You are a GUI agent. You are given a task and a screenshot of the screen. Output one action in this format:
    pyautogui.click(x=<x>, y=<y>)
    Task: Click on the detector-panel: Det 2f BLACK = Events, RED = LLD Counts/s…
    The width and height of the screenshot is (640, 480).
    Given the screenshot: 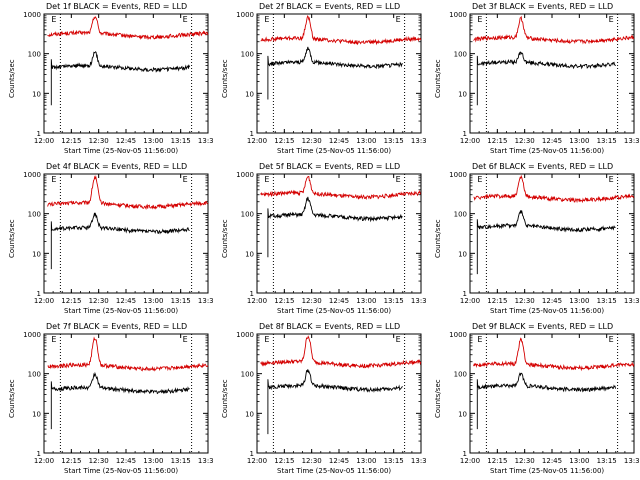 What is the action you would take?
    pyautogui.click(x=319, y=80)
    